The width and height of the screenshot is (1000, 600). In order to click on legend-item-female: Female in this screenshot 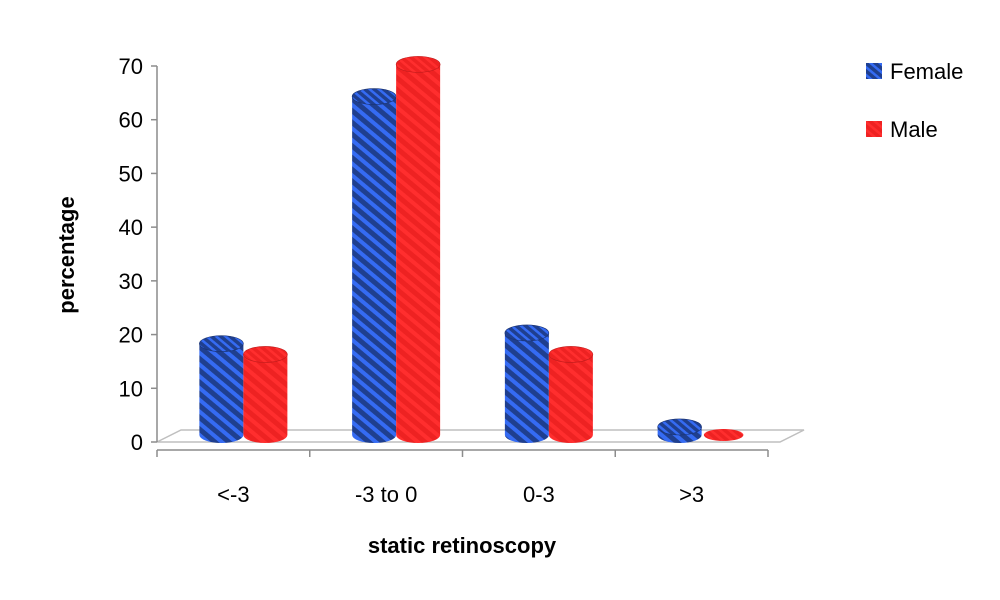, I will do `click(914, 71)`.